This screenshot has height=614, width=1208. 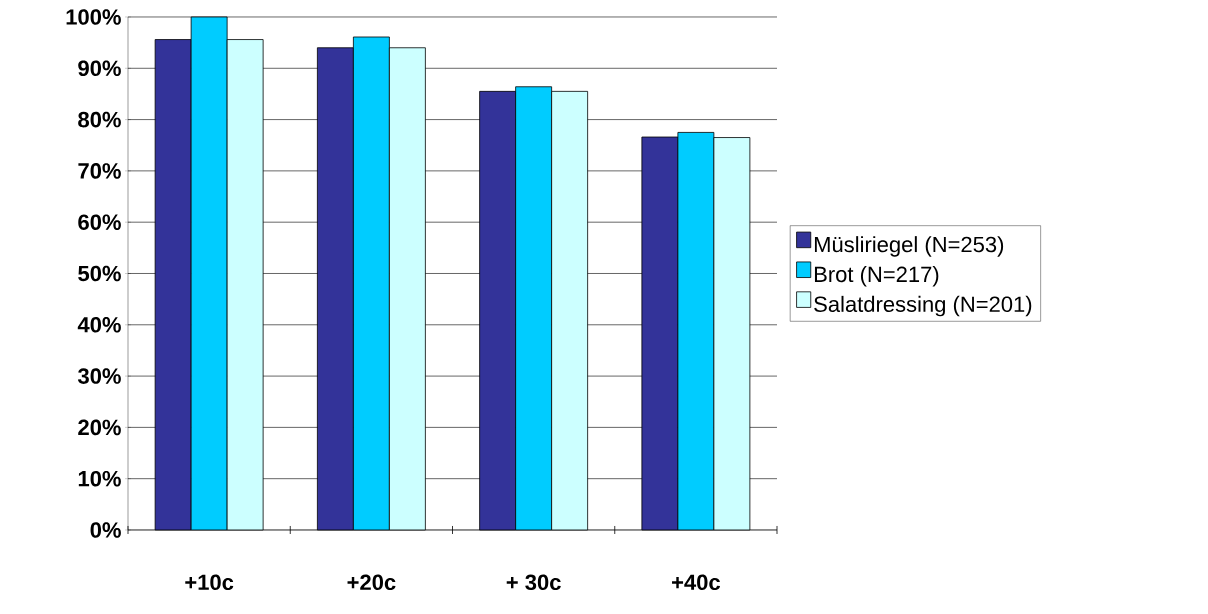 What do you see at coordinates (99, 119) in the screenshot?
I see `y-tick-label: 80%` at bounding box center [99, 119].